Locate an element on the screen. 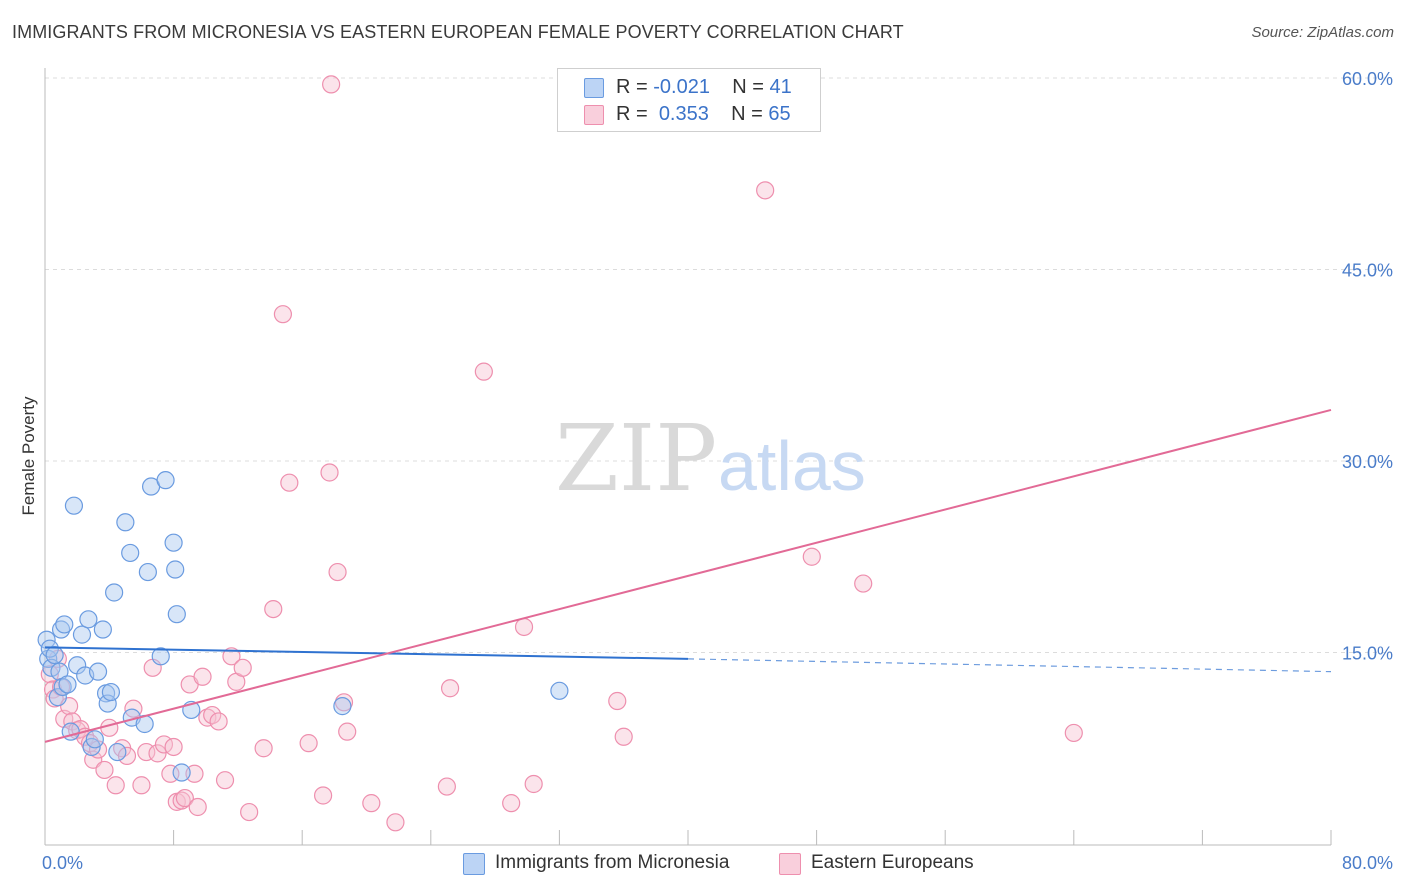  watermark: ZIP atlas is located at coordinates (710, 458).